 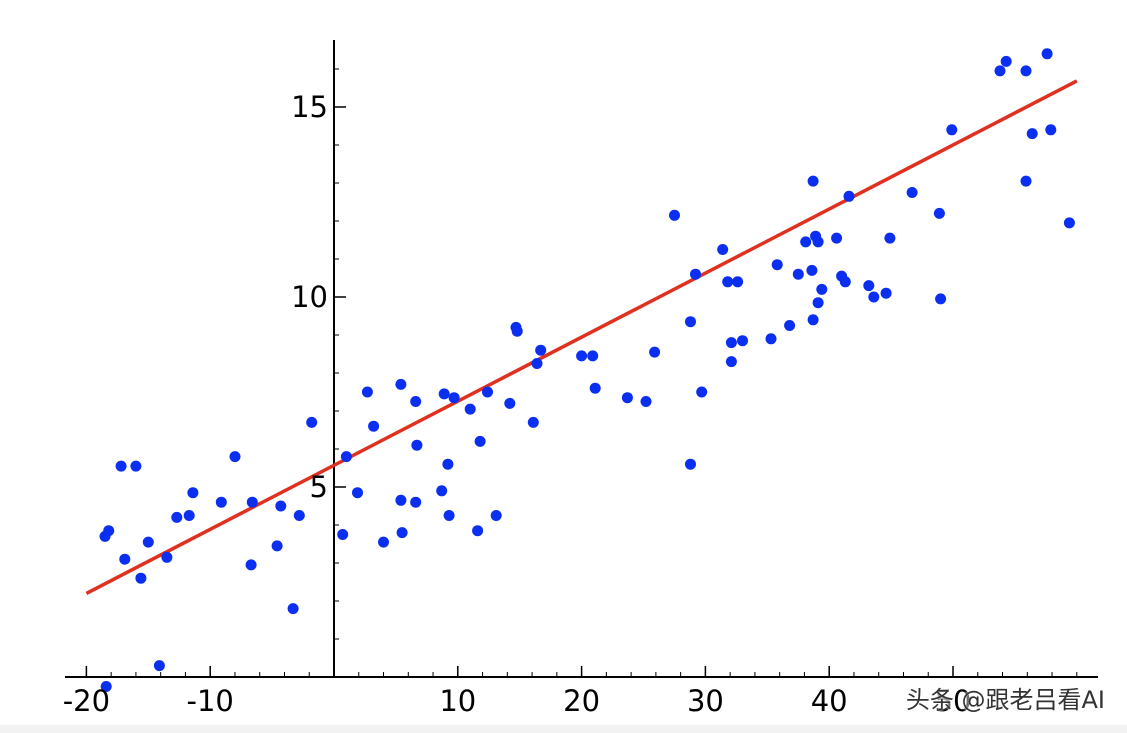 I want to click on x-tick-label: -20, so click(x=86, y=701).